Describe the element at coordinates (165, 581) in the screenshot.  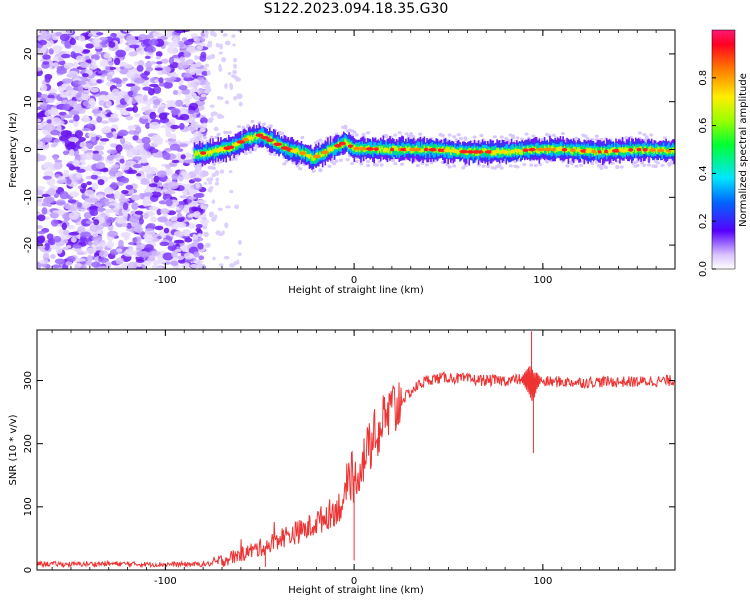
I see `snr-xtick-label: -100` at that location.